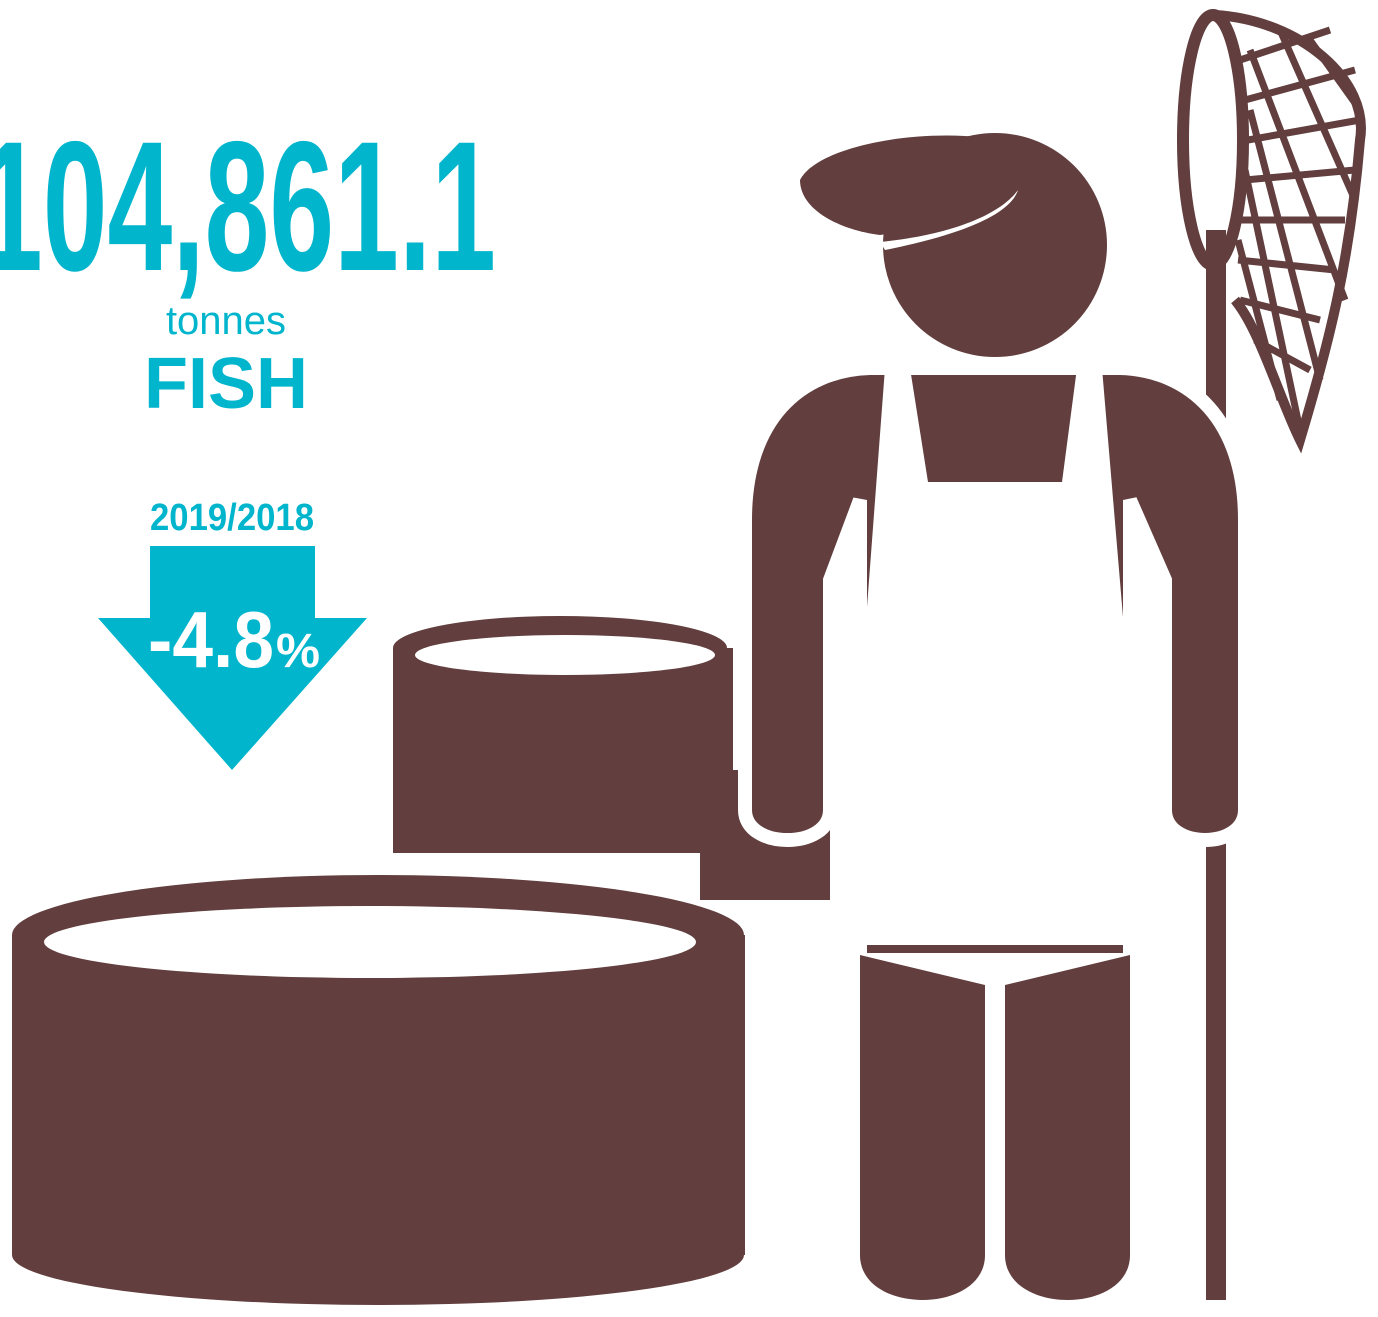 The width and height of the screenshot is (1378, 1317). What do you see at coordinates (611, 758) in the screenshot?
I see `back-tank` at bounding box center [611, 758].